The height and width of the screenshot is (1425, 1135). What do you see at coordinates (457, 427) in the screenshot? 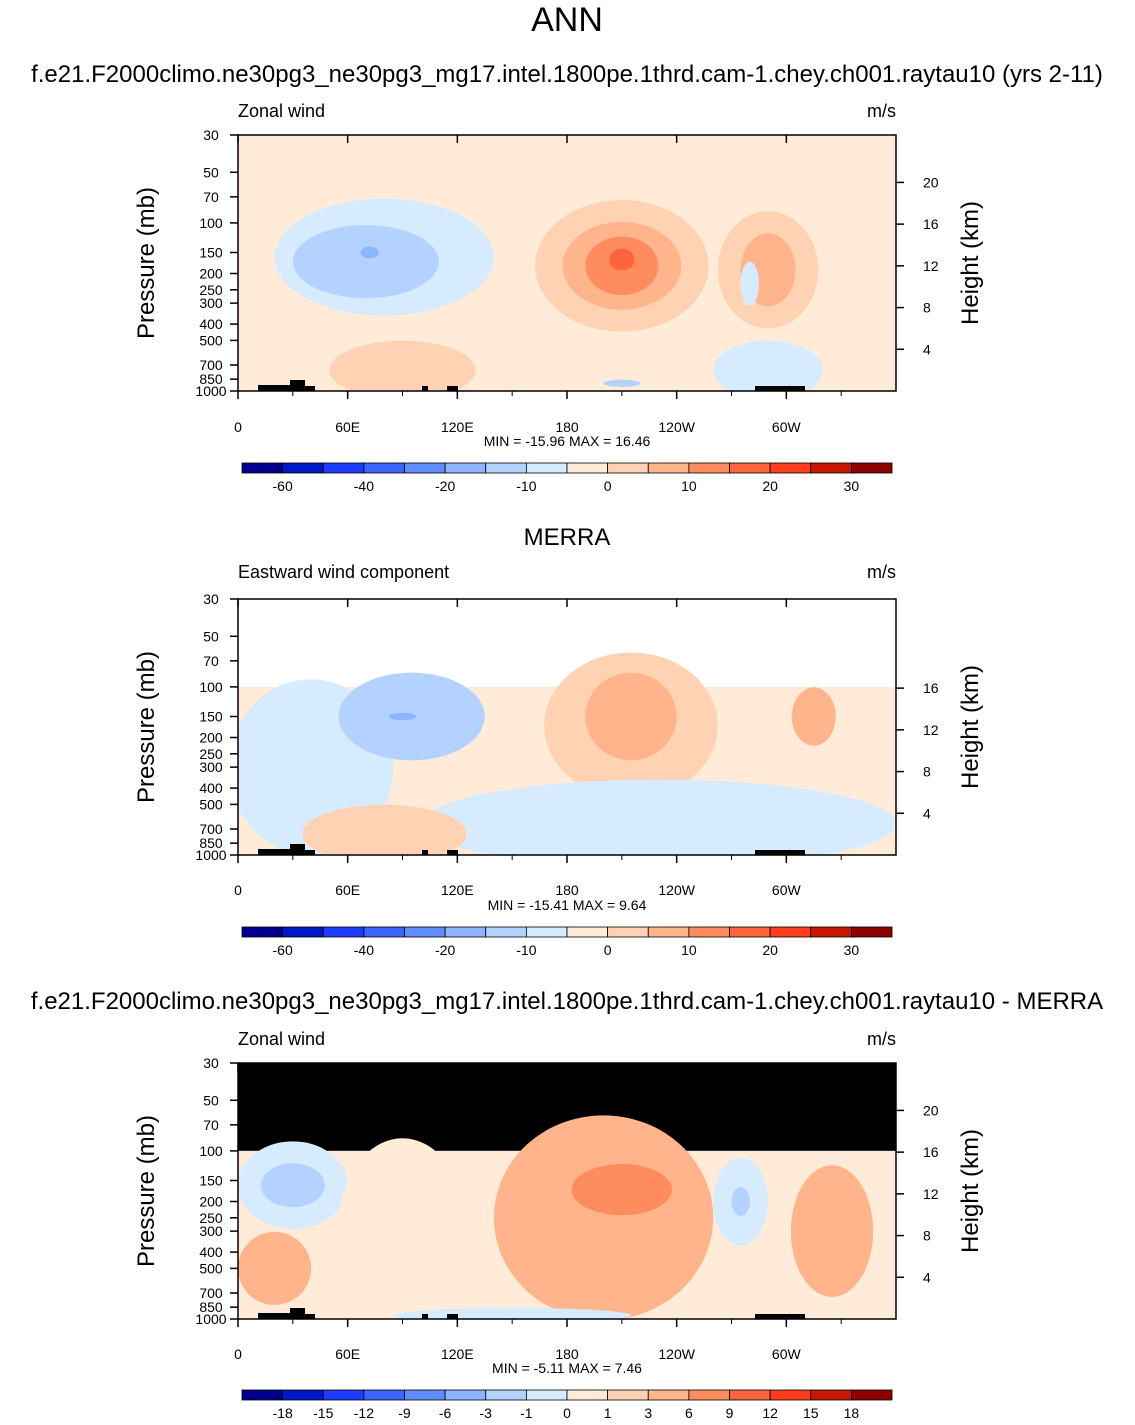
I see `x-tick-label: 120E` at bounding box center [457, 427].